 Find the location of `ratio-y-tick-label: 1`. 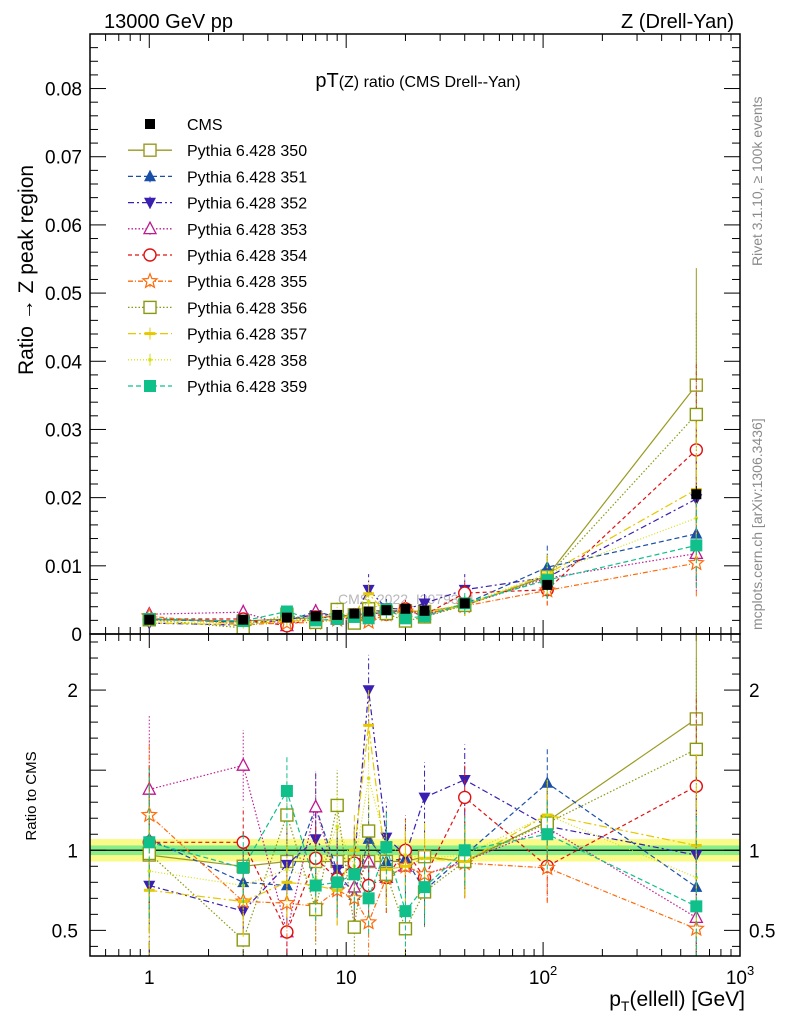

ratio-y-tick-label: 1 is located at coordinates (72, 851).